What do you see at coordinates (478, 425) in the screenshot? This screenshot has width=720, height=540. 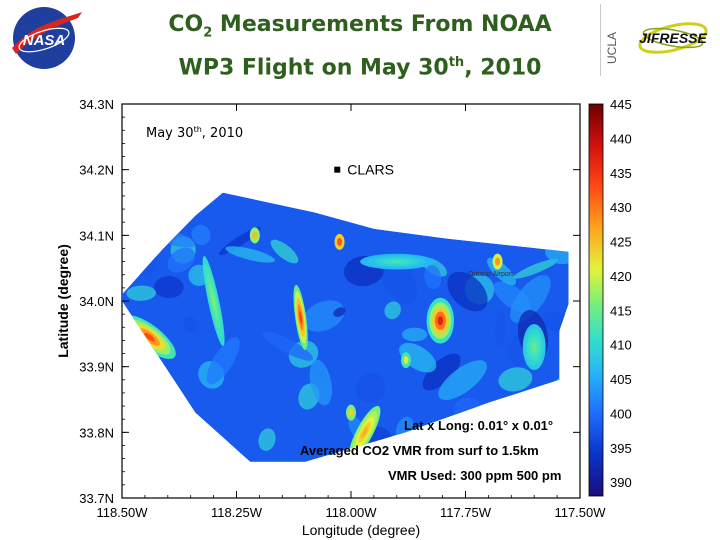 I see `resolution-annotation: Lat x Long: 0.01° x 0.01°` at bounding box center [478, 425].